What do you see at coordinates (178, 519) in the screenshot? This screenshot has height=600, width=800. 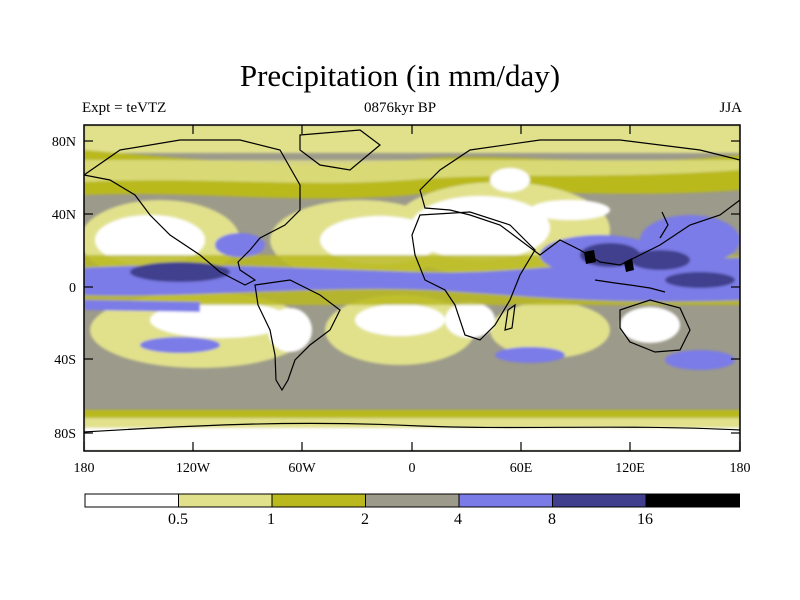 I see `colorbar-label-0.5: 0.5` at bounding box center [178, 519].